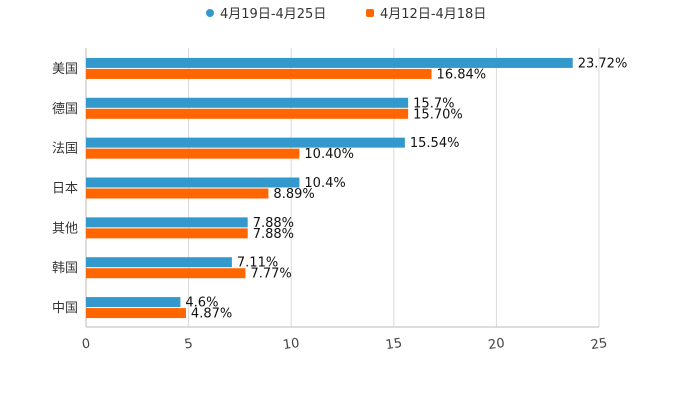  Describe the element at coordinates (496, 344) in the screenshot. I see `x-tick-label: 20` at that location.